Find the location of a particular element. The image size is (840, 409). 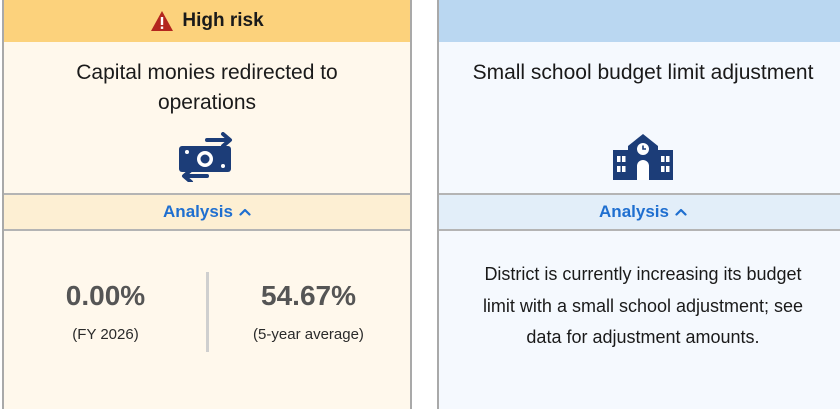

stats-row: 0.00% (FY 2026) 54.67% (5-year average) is located at coordinates (207, 311).